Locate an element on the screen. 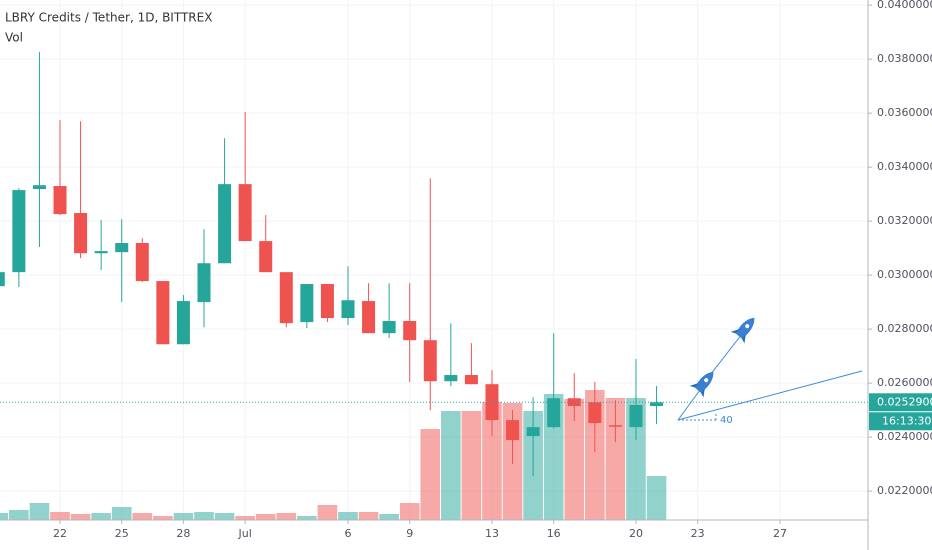 The width and height of the screenshot is (932, 550). x-tick-label: 22 is located at coordinates (60, 533).